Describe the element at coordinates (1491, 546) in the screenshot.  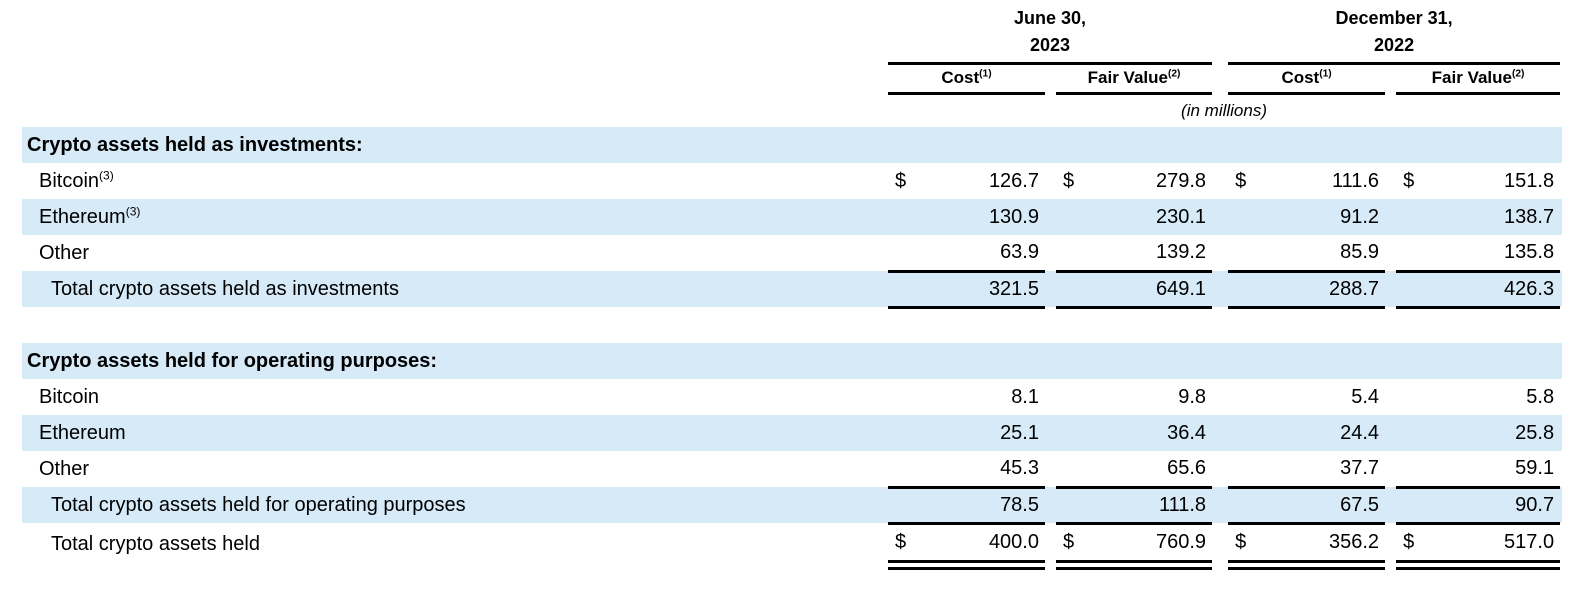
I see `cell-value: 517.0` at that location.